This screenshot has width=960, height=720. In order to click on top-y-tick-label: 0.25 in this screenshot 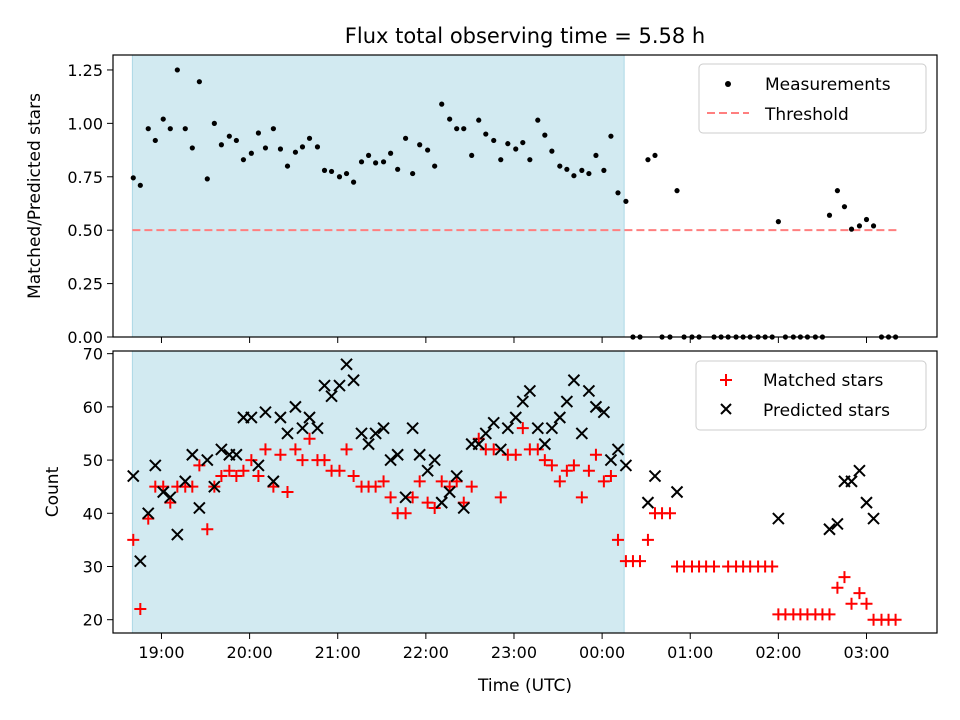, I will do `click(85, 284)`.